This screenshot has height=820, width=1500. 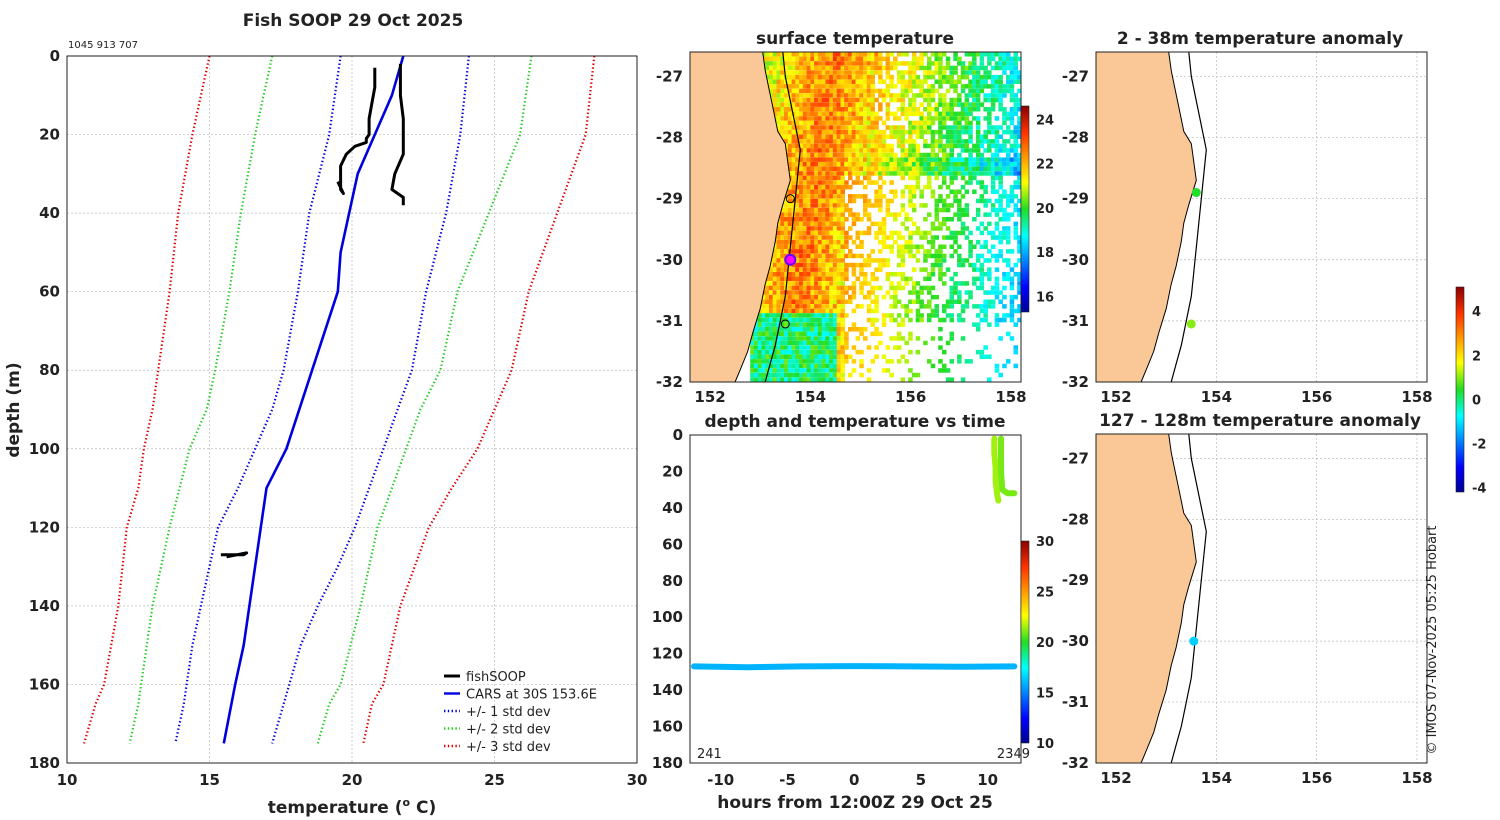 I want to click on colorbar-tick-label: 30, so click(x=1045, y=542).